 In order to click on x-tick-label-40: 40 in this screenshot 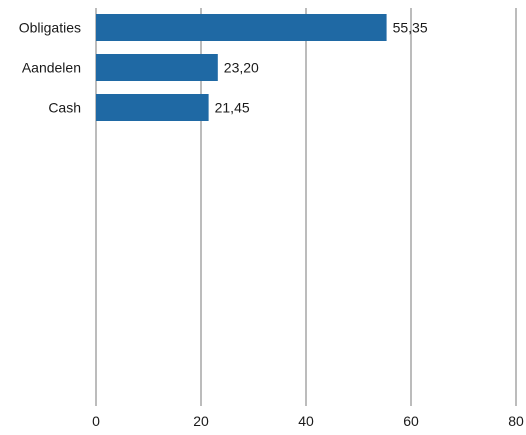, I will do `click(306, 421)`.